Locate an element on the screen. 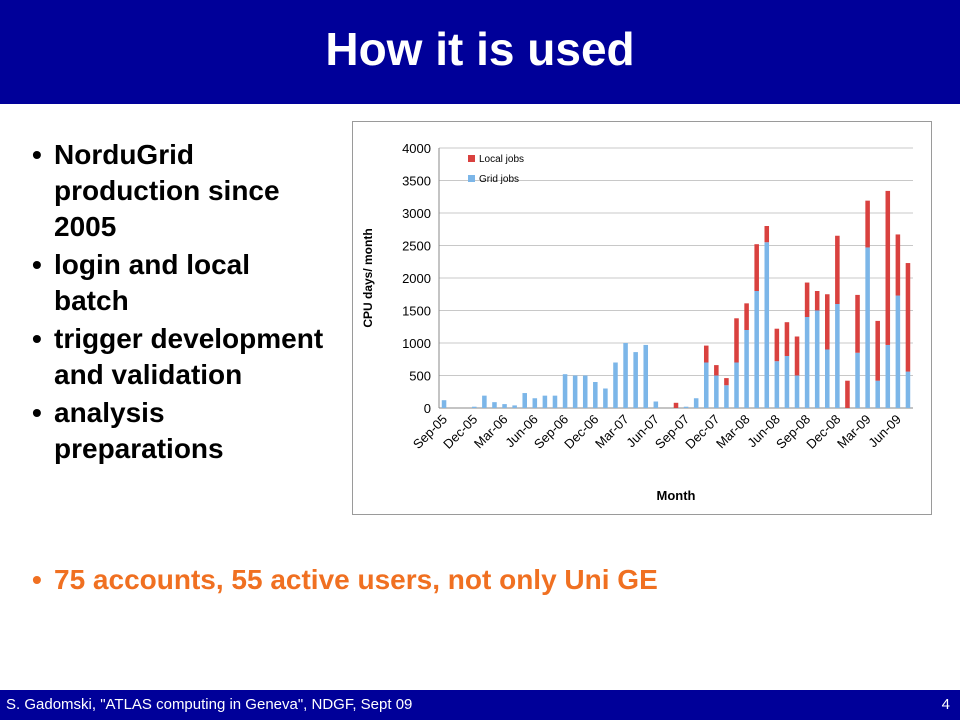 This screenshot has width=960, height=720. y-axis-title: CPU days/ month is located at coordinates (368, 277).